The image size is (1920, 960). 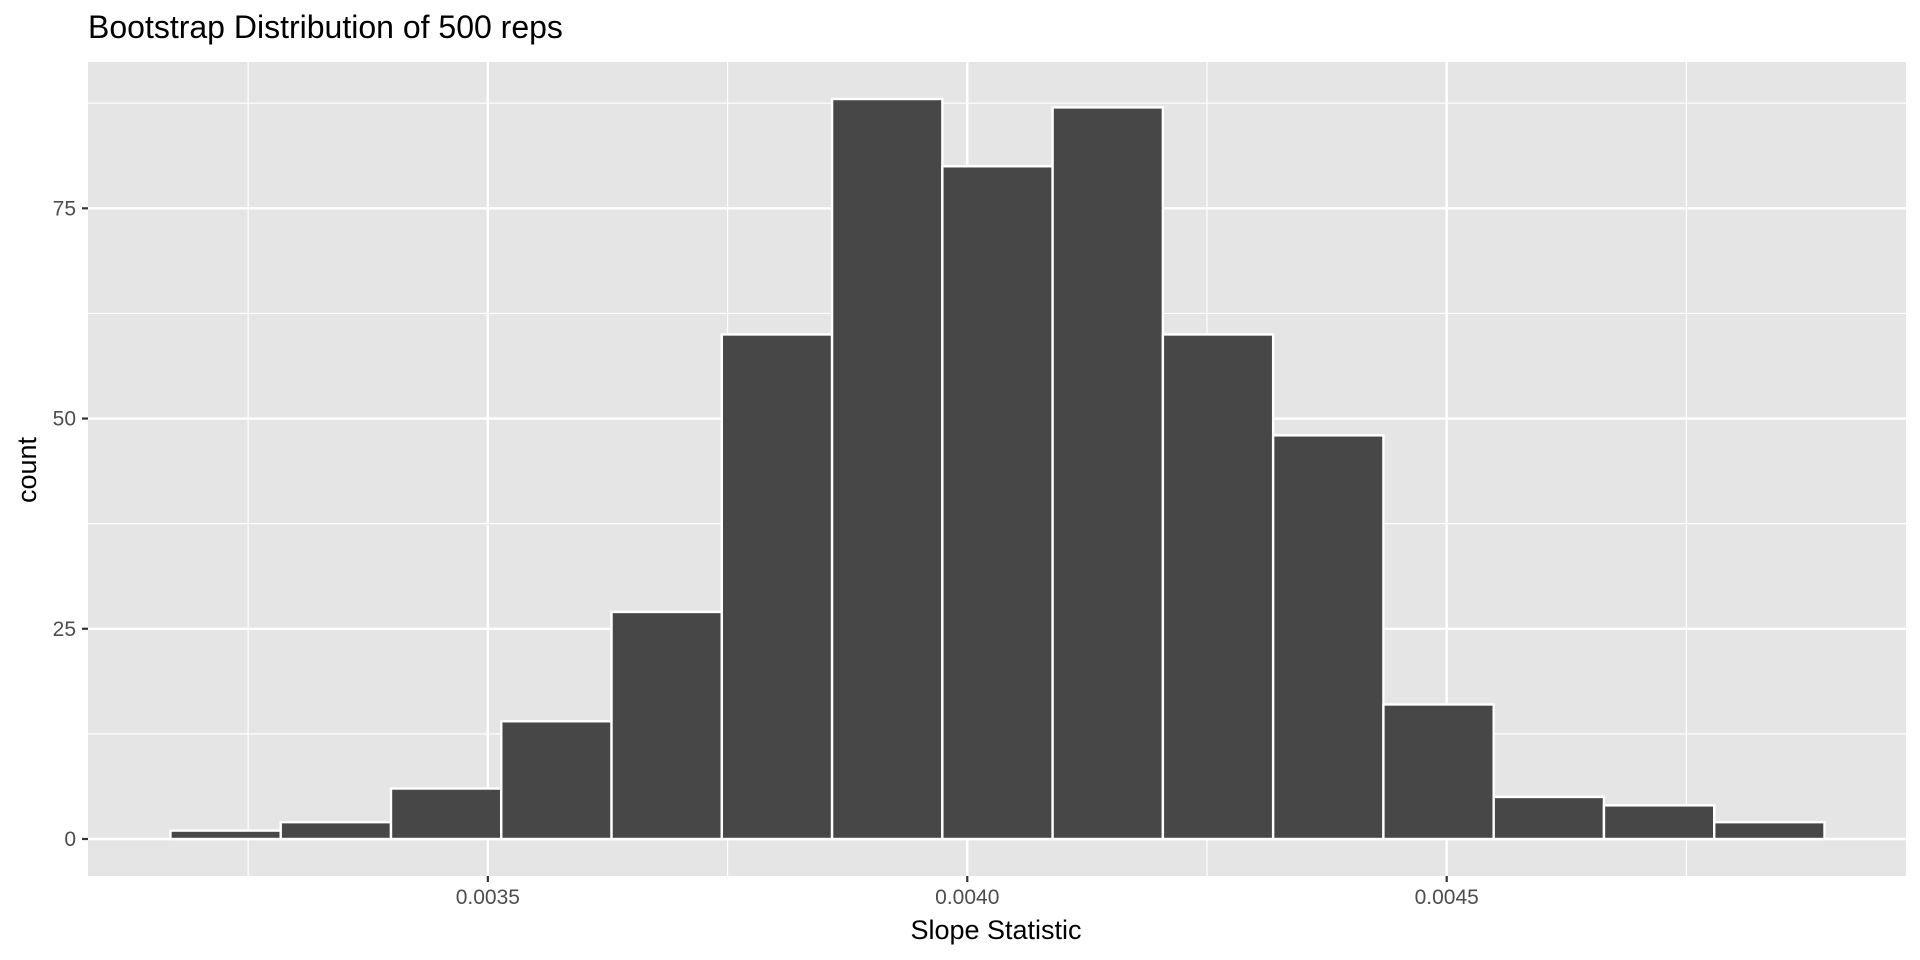 I want to click on chart-title: Bootstrap Distribution of 500 reps, so click(x=325, y=27).